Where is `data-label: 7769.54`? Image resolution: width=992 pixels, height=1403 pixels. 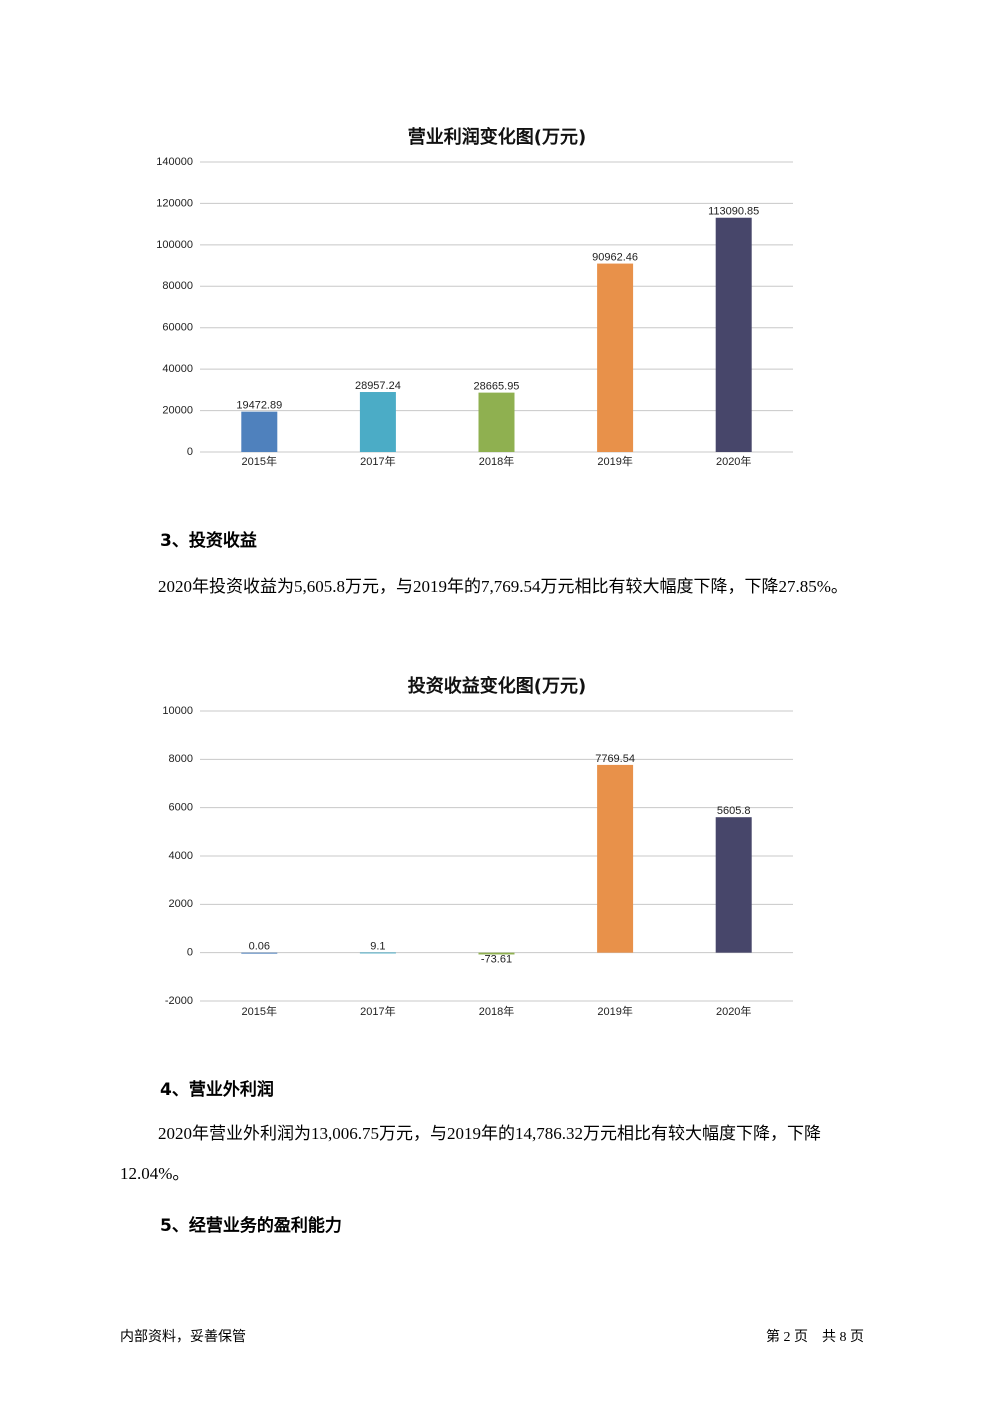
data-label: 7769.54 is located at coordinates (615, 759).